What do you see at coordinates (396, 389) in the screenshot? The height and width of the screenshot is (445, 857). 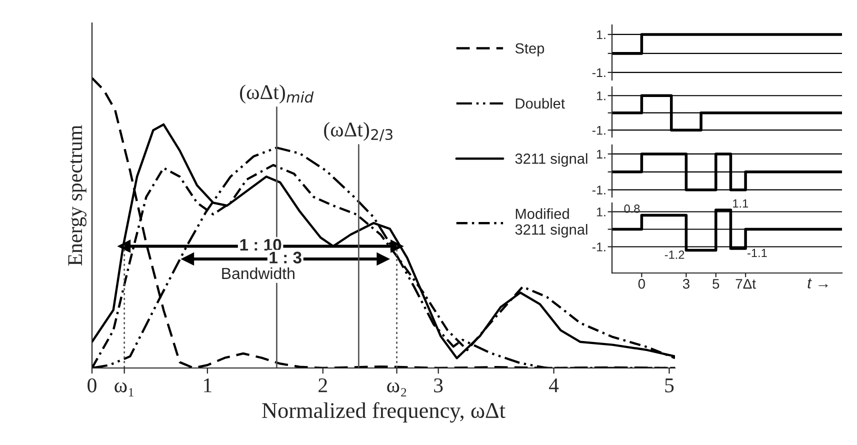 I see `x-tick-label: ω₂` at bounding box center [396, 389].